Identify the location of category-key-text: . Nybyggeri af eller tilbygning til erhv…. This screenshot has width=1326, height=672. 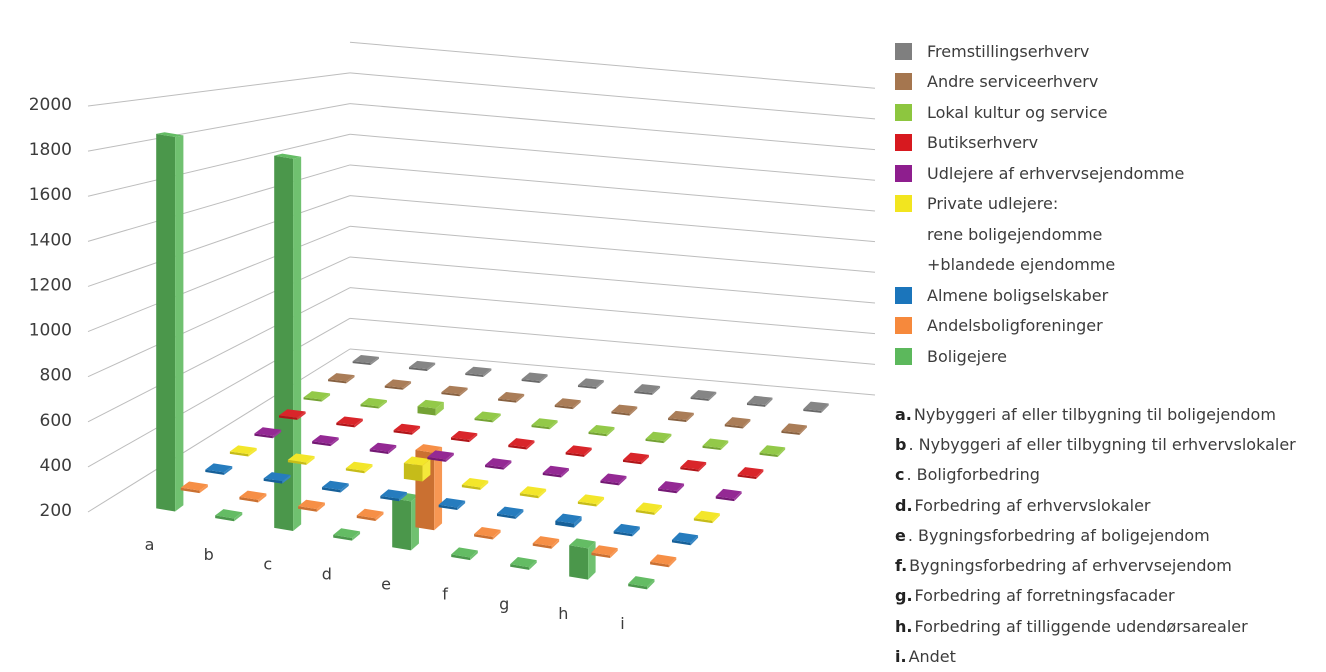
(1102, 444).